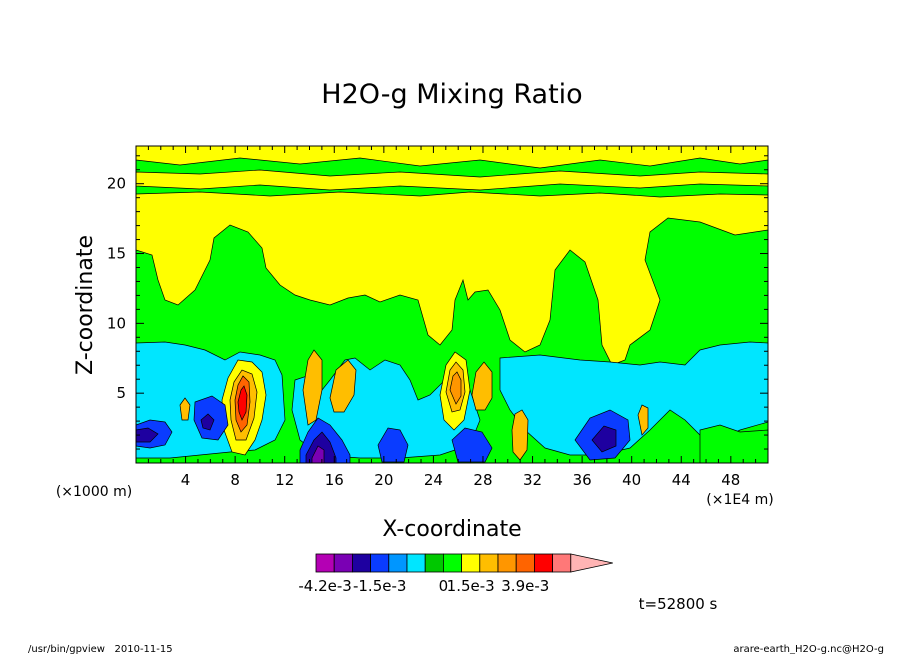 This screenshot has width=904, height=654. Describe the element at coordinates (451, 529) in the screenshot. I see `x-axis-label: X-coordinate` at that location.